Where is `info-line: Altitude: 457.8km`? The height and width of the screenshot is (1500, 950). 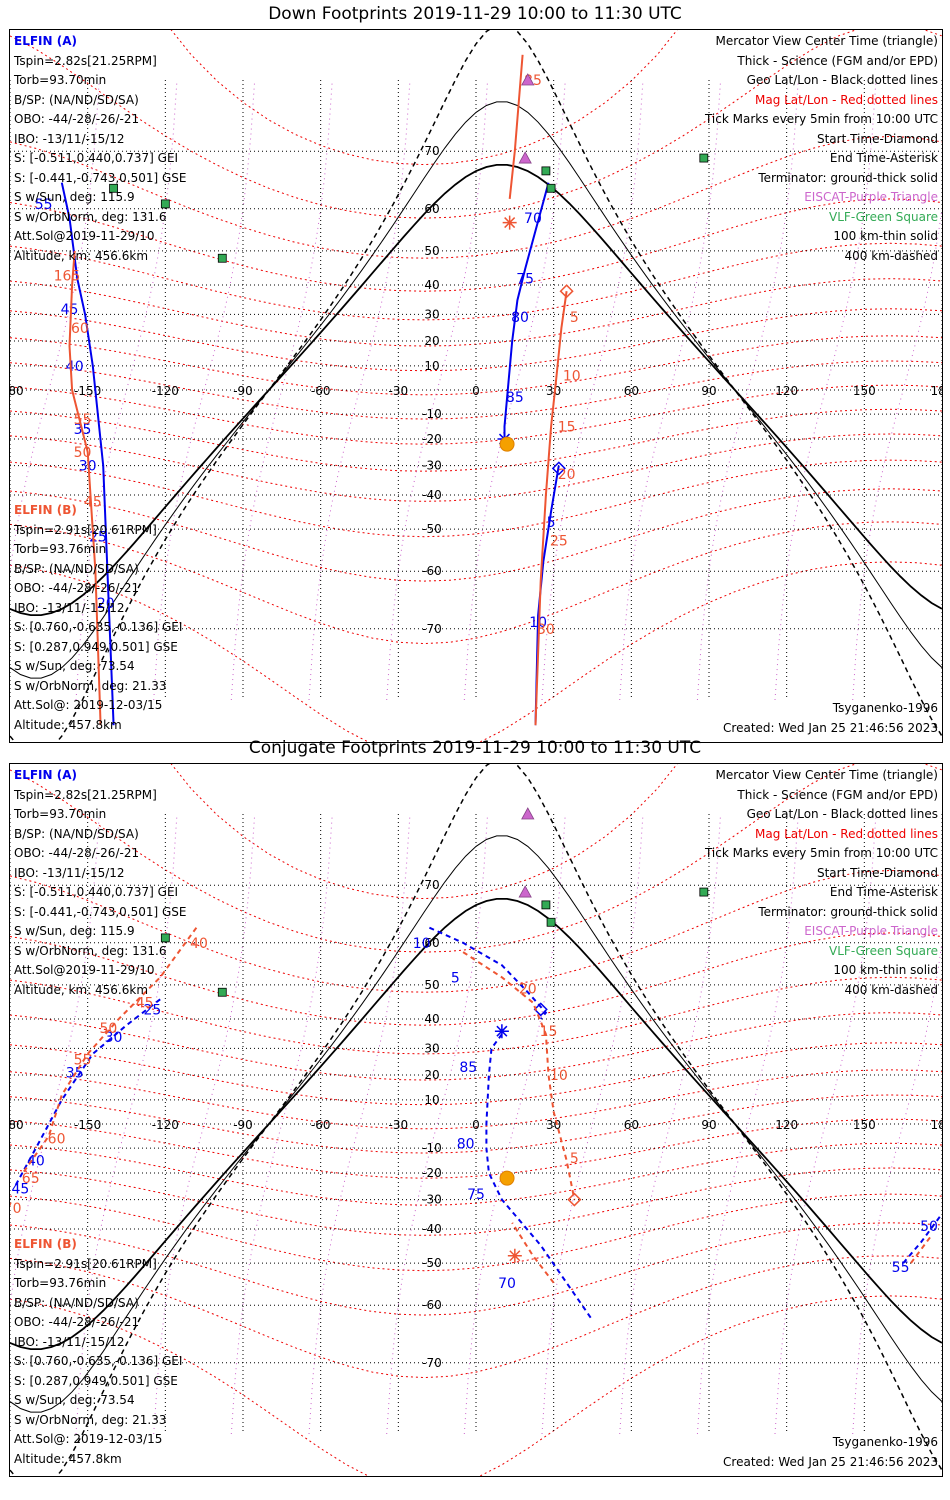
info-line: Altitude: 457.8km is located at coordinates (68, 1458).